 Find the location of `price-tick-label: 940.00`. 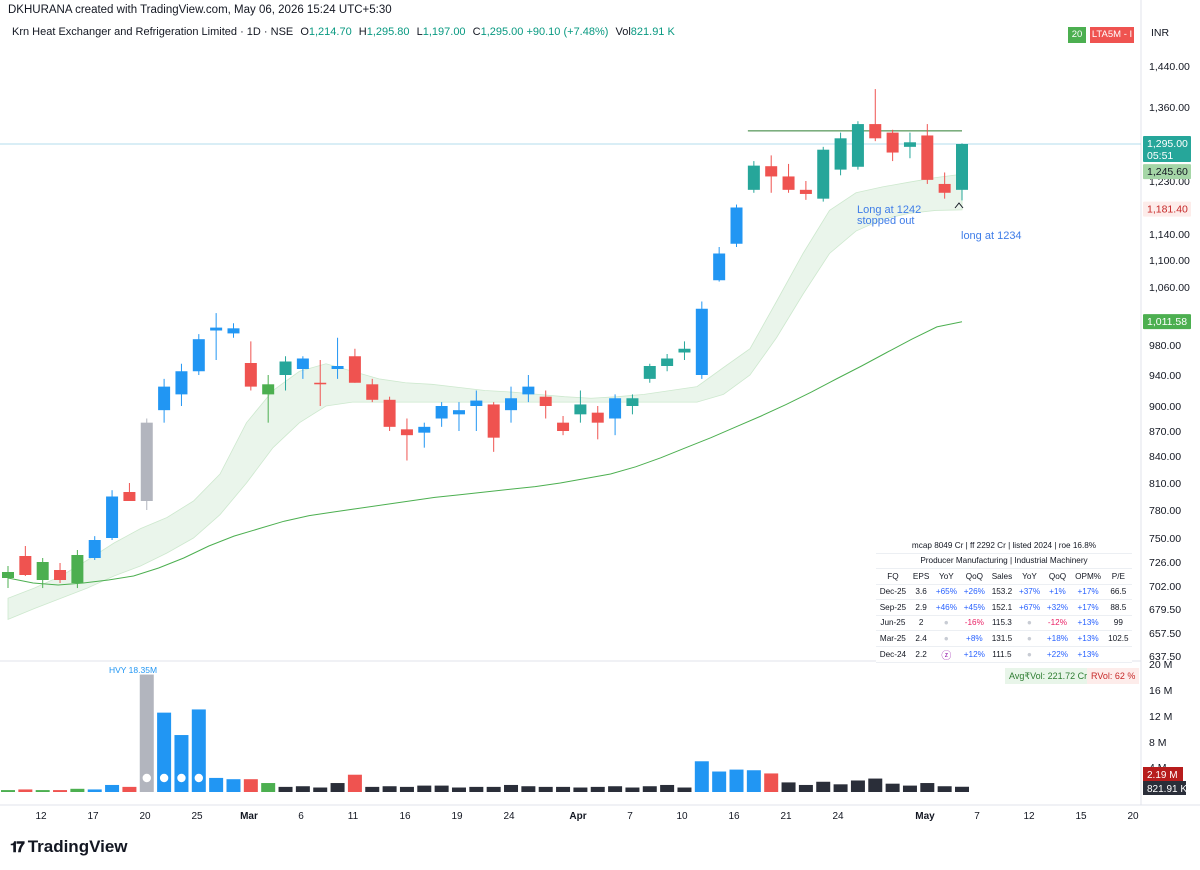

price-tick-label: 940.00 is located at coordinates (1165, 376).